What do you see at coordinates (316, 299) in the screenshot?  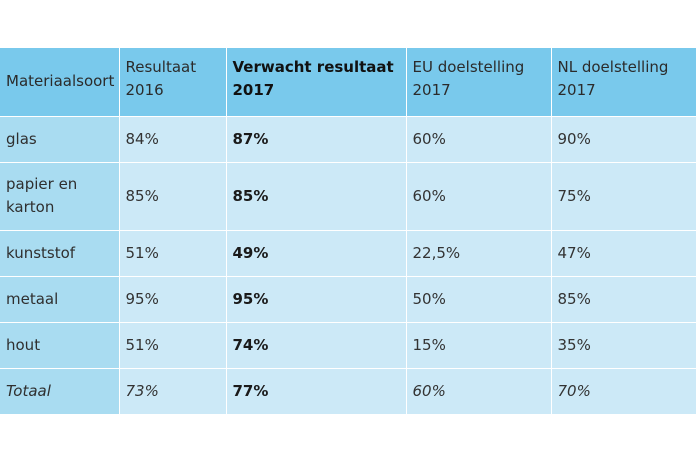 I see `expected-2017-cell: 95%` at bounding box center [316, 299].